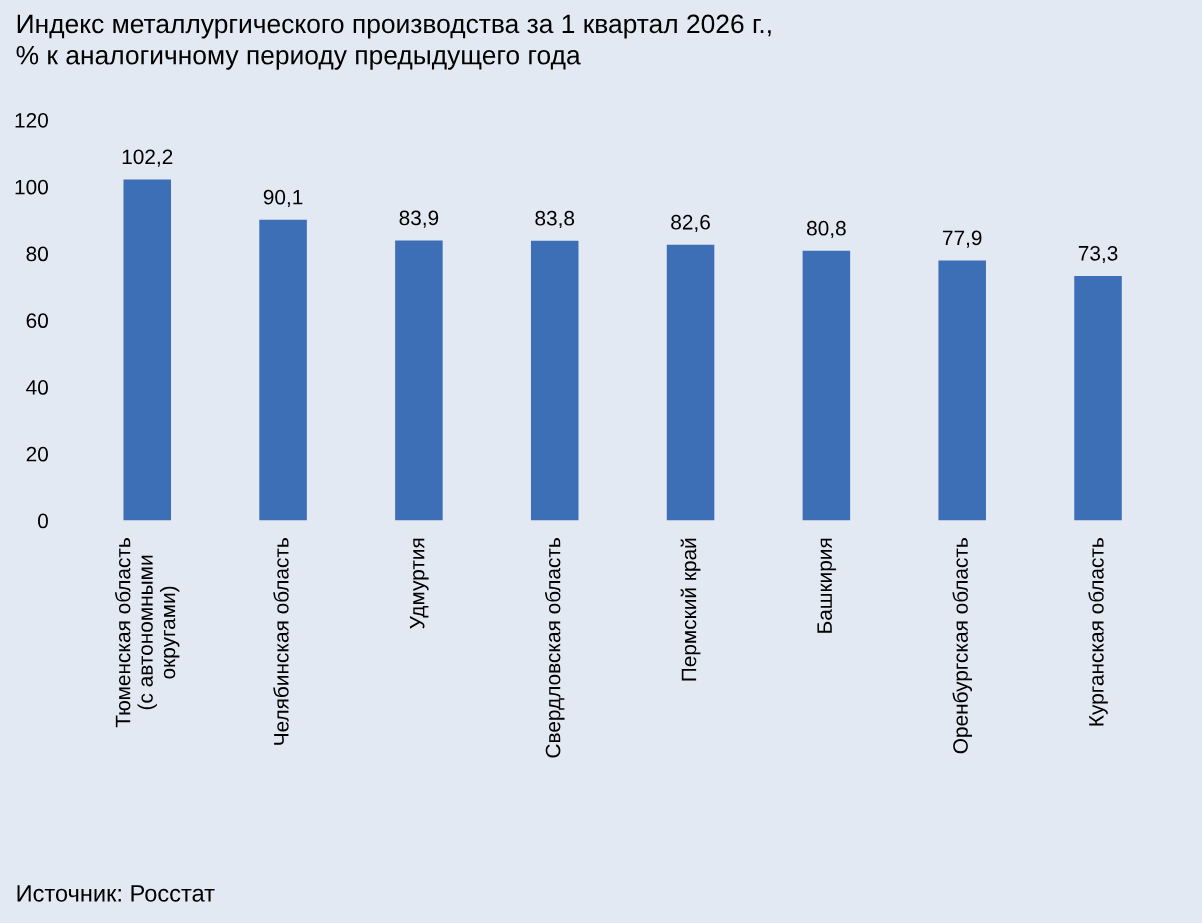  What do you see at coordinates (147, 158) in the screenshot?
I see `data-label: 102,2` at bounding box center [147, 158].